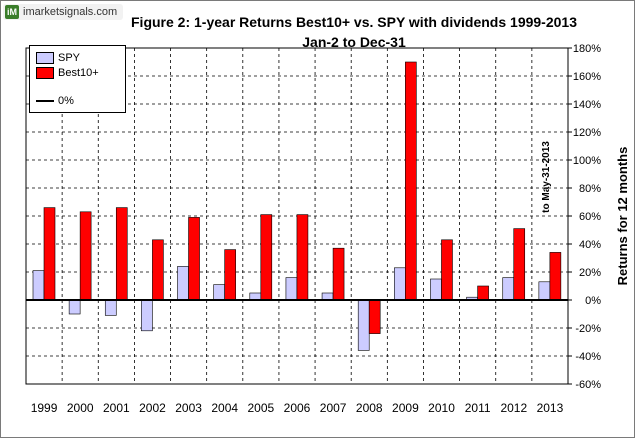 The image size is (635, 438). What do you see at coordinates (297, 408) in the screenshot?
I see `x-tick-label: 2006` at bounding box center [297, 408].